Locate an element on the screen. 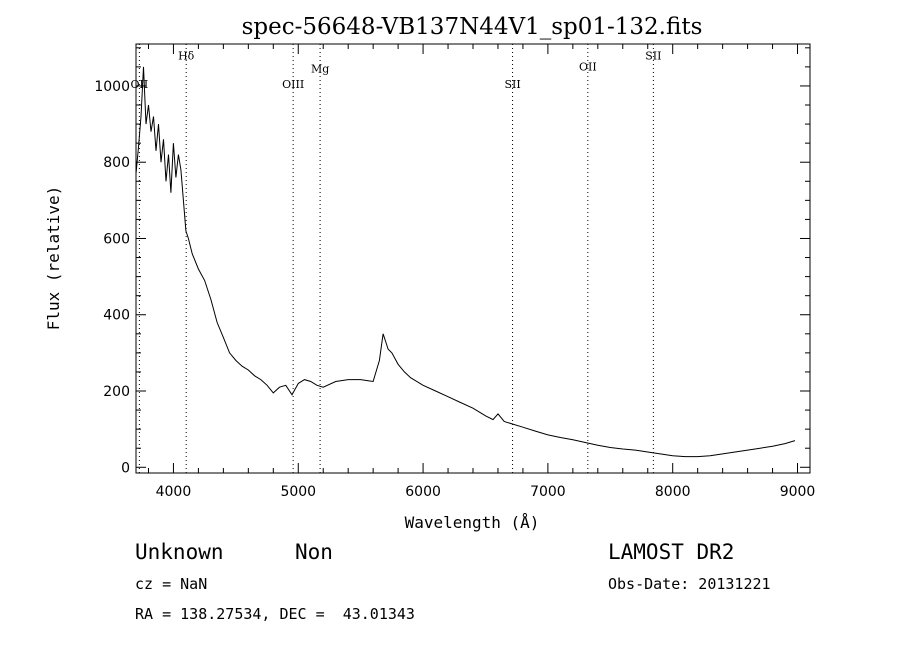 This screenshot has width=900, height=650. y-axis-label: Flux (relative) is located at coordinates (53, 258).